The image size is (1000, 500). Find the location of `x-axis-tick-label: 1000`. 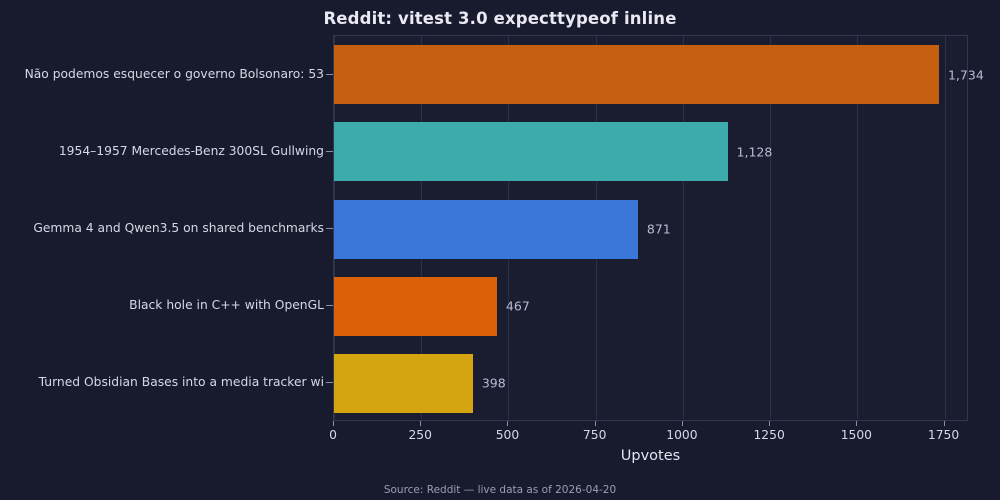

x-axis-tick-label: 1000 is located at coordinates (682, 435).